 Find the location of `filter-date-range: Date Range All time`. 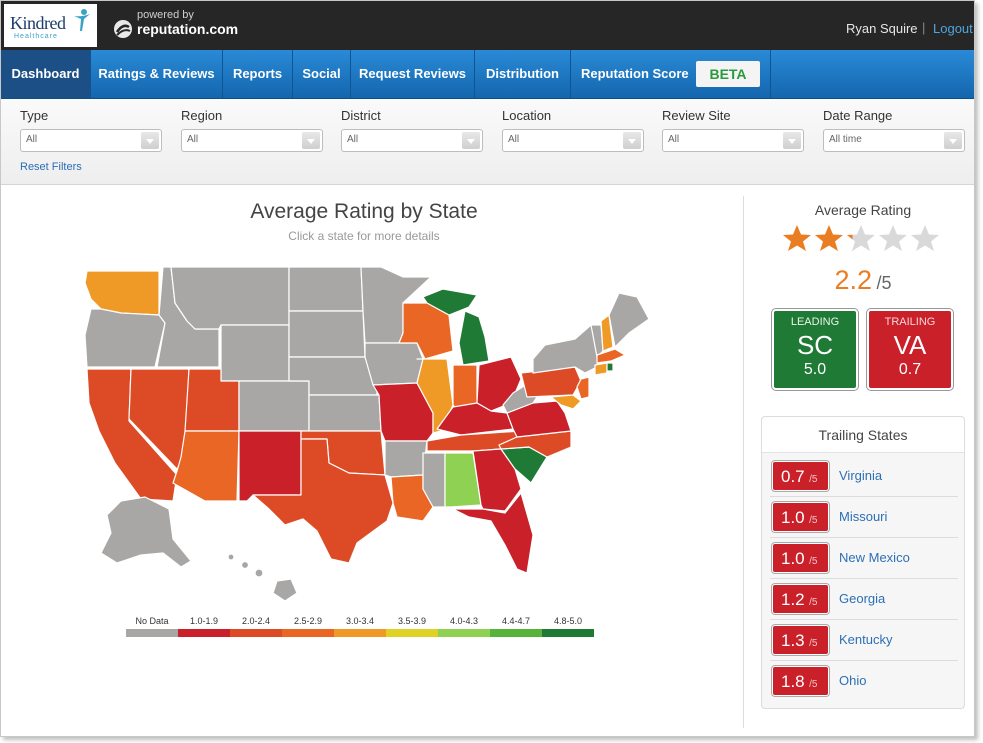

filter-date-range: Date Range All time is located at coordinates (894, 129).